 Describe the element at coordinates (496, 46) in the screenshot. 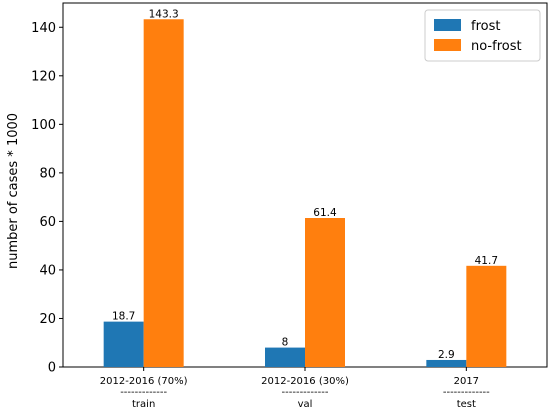

I see `legend-label-no-frost: no-frost` at that location.